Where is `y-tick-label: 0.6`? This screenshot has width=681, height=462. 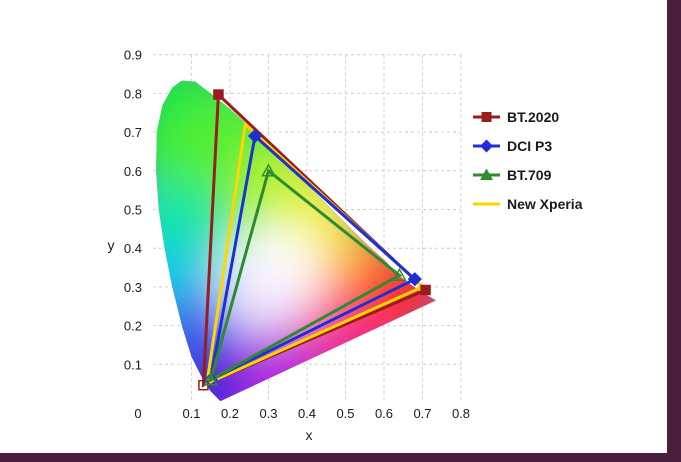
y-tick-label: 0.6 is located at coordinates (133, 171).